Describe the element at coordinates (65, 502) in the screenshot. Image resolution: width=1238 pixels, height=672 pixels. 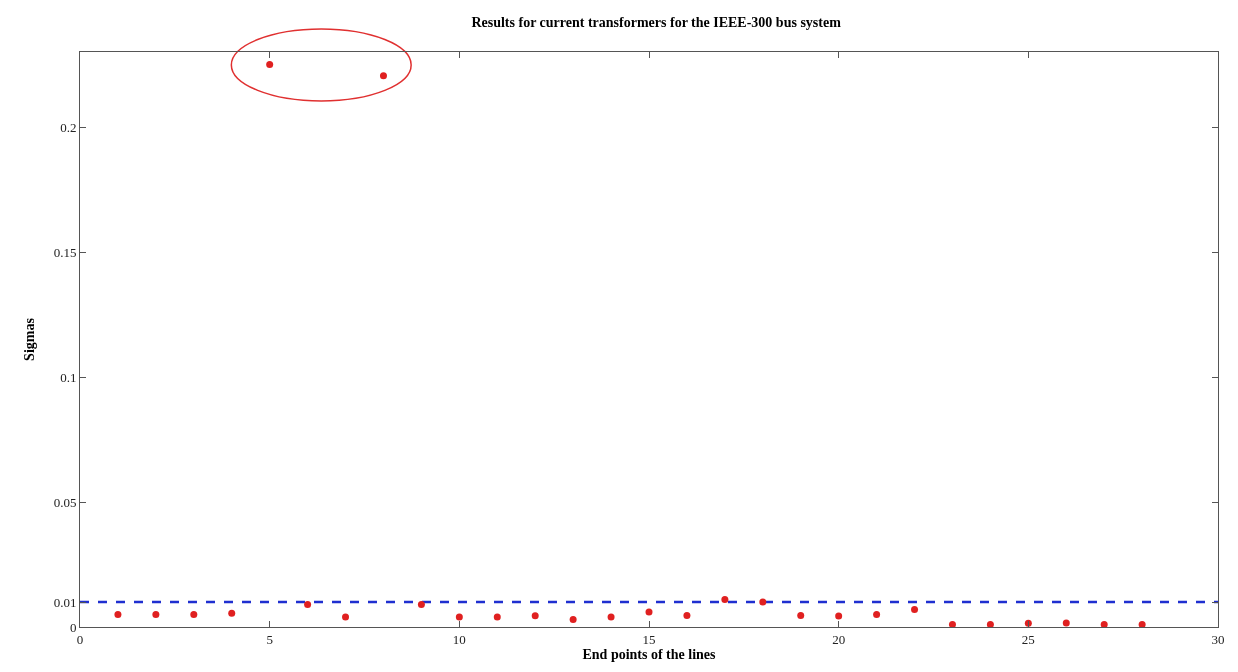
I see `y-tick-label: 0.05` at that location.